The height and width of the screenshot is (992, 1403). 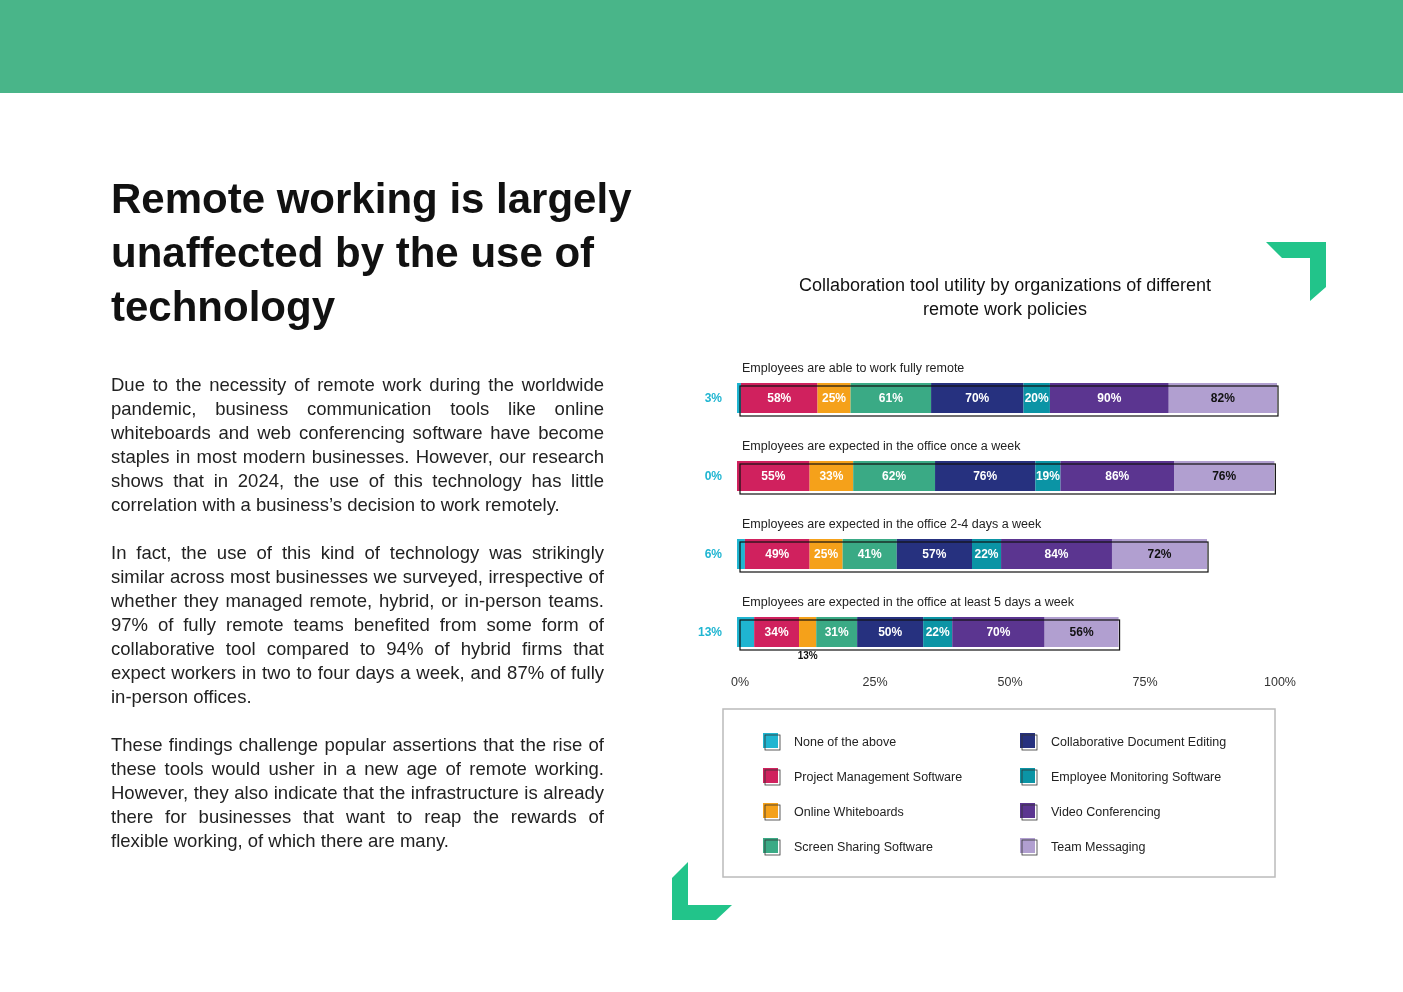 I want to click on text: 75%, so click(x=1145, y=682).